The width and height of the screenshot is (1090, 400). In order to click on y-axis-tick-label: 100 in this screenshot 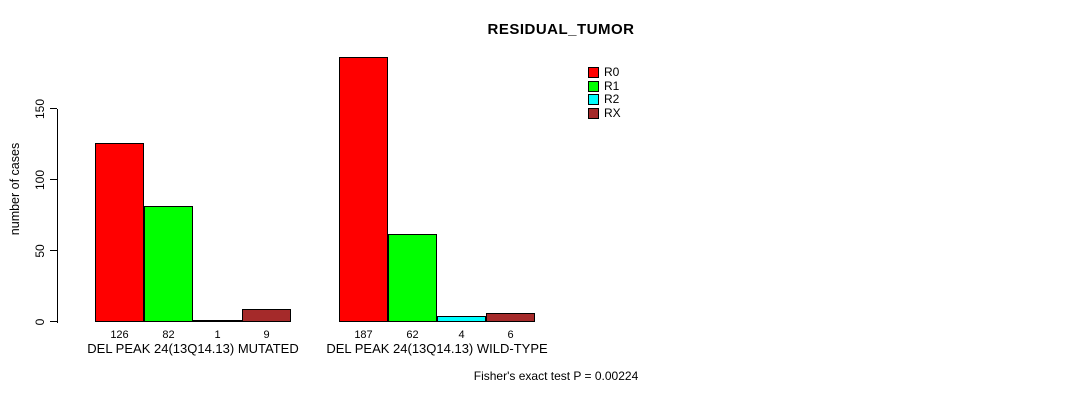, I will do `click(40, 180)`.